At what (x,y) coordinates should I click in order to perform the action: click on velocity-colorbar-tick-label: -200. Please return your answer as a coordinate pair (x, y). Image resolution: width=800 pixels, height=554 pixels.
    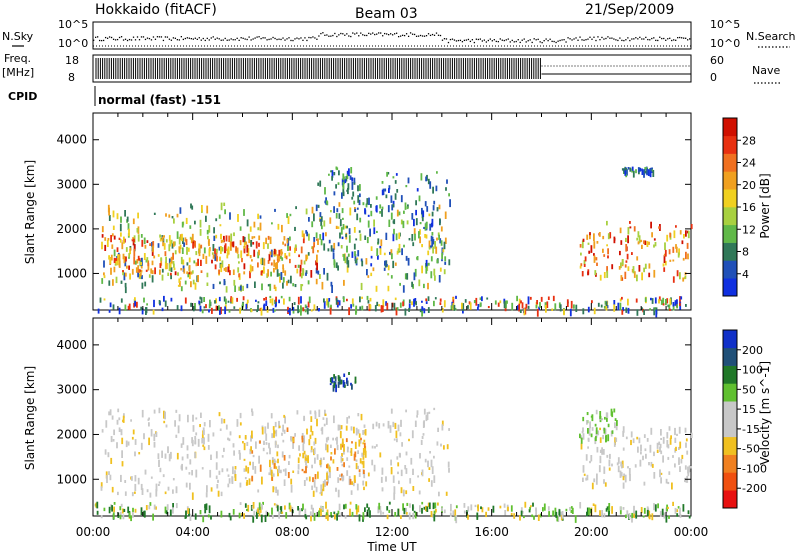
    Looking at the image, I should click on (754, 488).